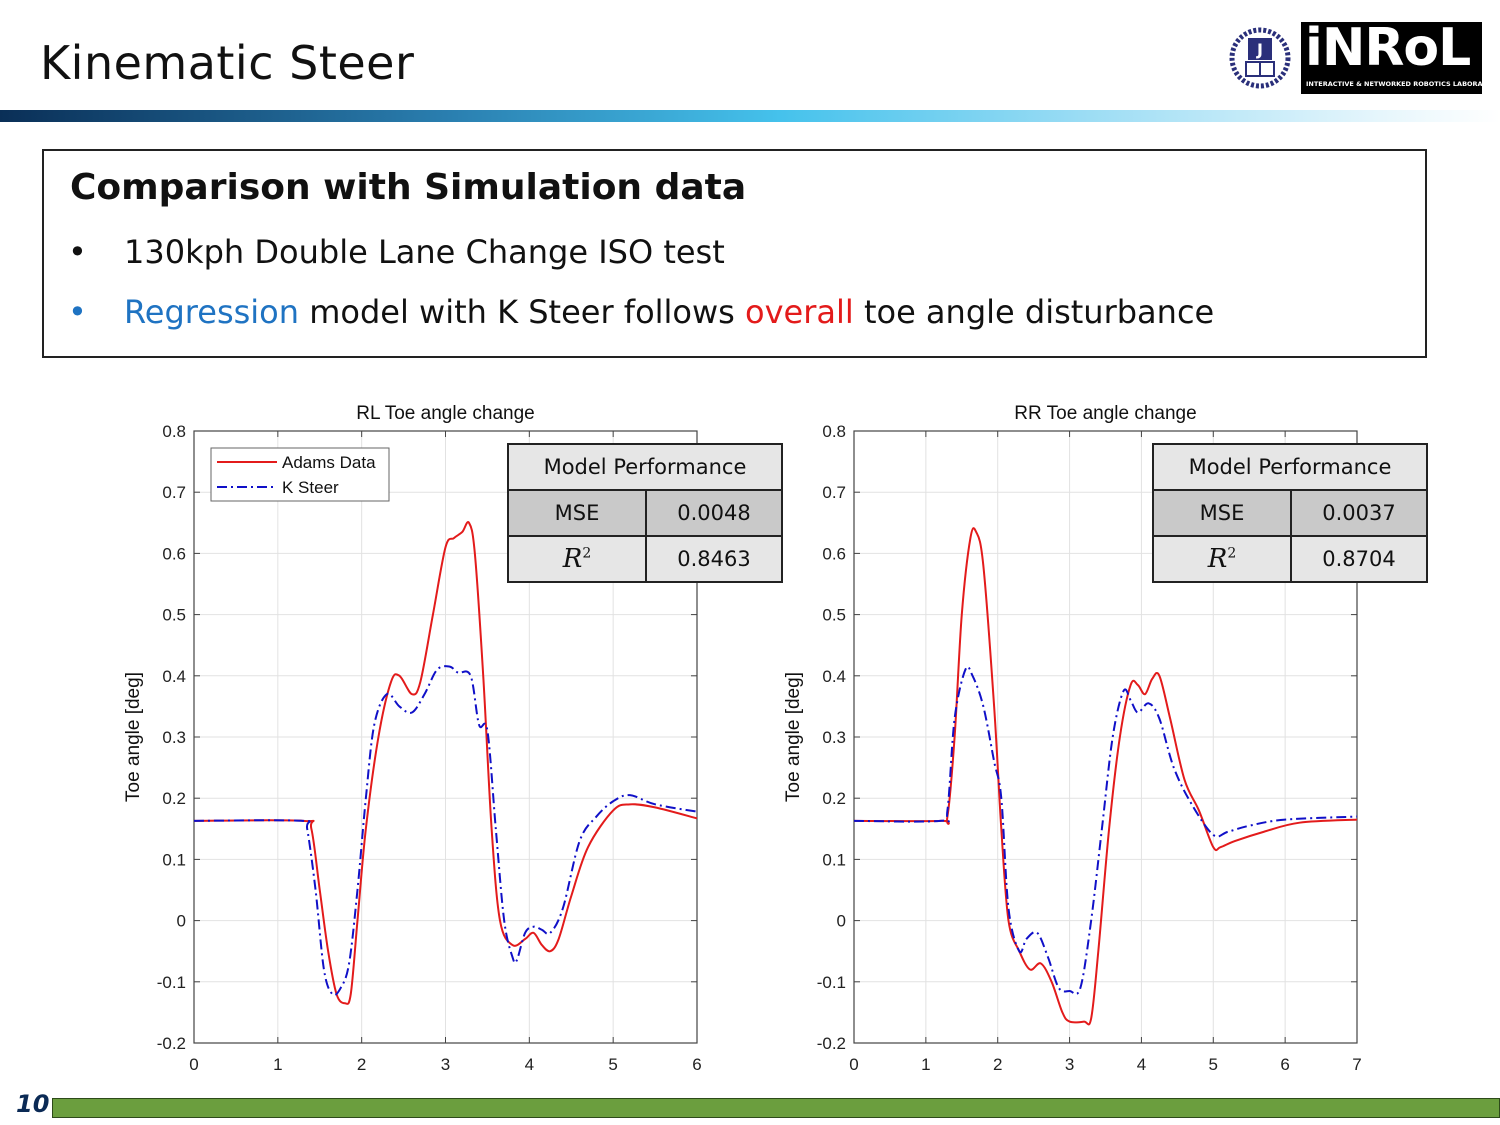  I want to click on bullet-text: 130kph Double Lane Change ISO test, so click(424, 252).